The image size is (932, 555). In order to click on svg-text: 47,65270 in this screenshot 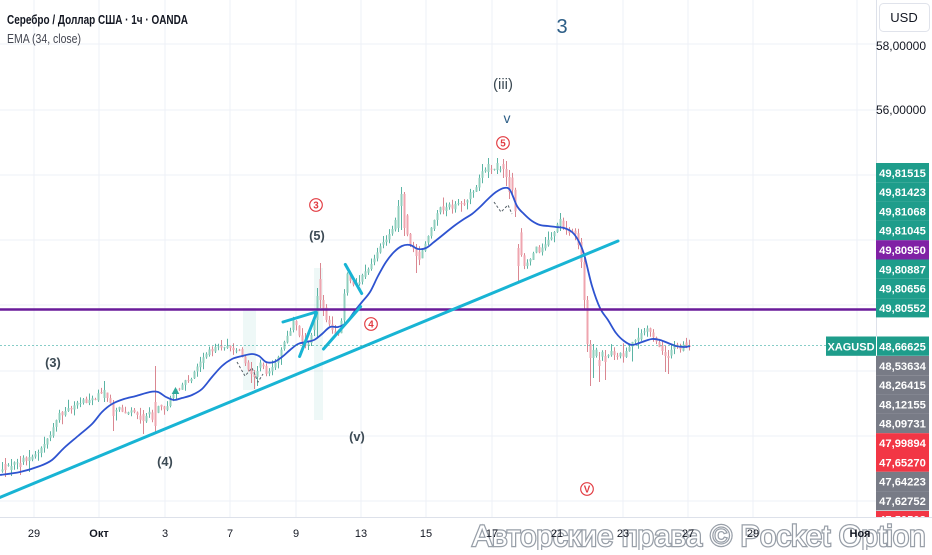, I will do `click(902, 463)`.